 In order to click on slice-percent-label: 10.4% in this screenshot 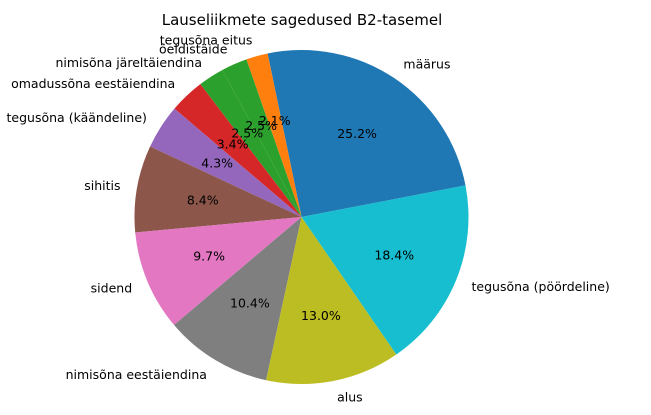, I will do `click(250, 302)`.